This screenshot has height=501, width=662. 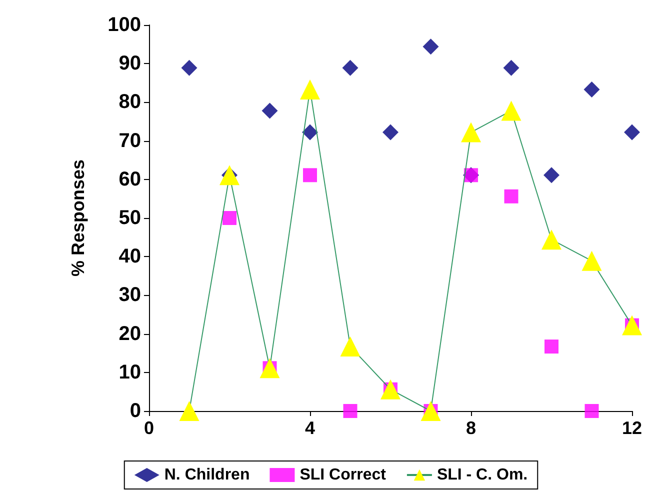 What do you see at coordinates (482, 475) in the screenshot?
I see `legend-label: SLI - C. Om.` at bounding box center [482, 475].